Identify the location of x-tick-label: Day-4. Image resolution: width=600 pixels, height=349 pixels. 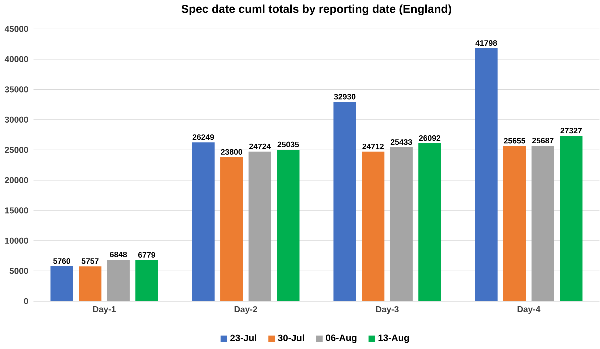
(529, 310).